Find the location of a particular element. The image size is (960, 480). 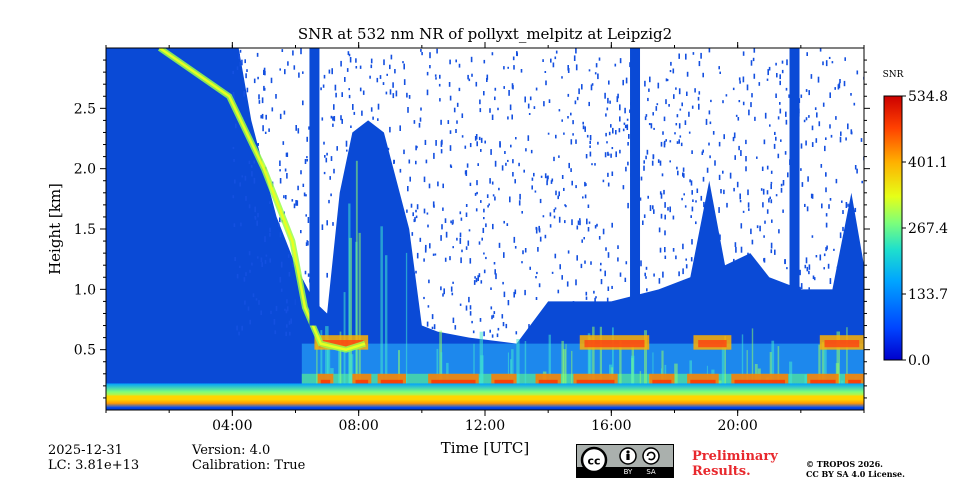

colorbar-tick-label: 401.1 is located at coordinates (928, 163).